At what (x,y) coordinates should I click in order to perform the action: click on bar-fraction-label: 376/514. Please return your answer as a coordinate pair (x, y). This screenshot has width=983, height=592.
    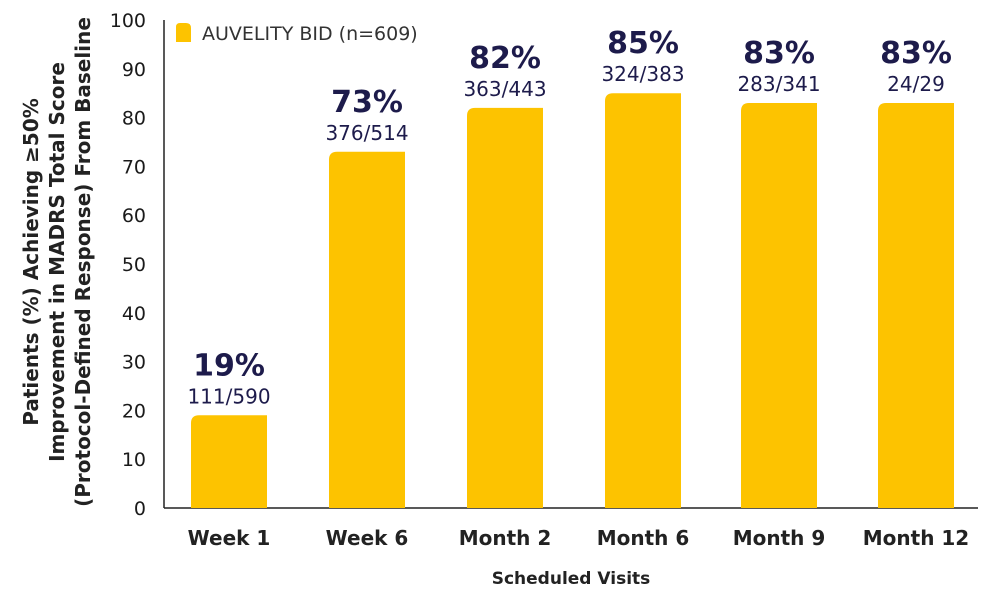
    Looking at the image, I should click on (366, 133).